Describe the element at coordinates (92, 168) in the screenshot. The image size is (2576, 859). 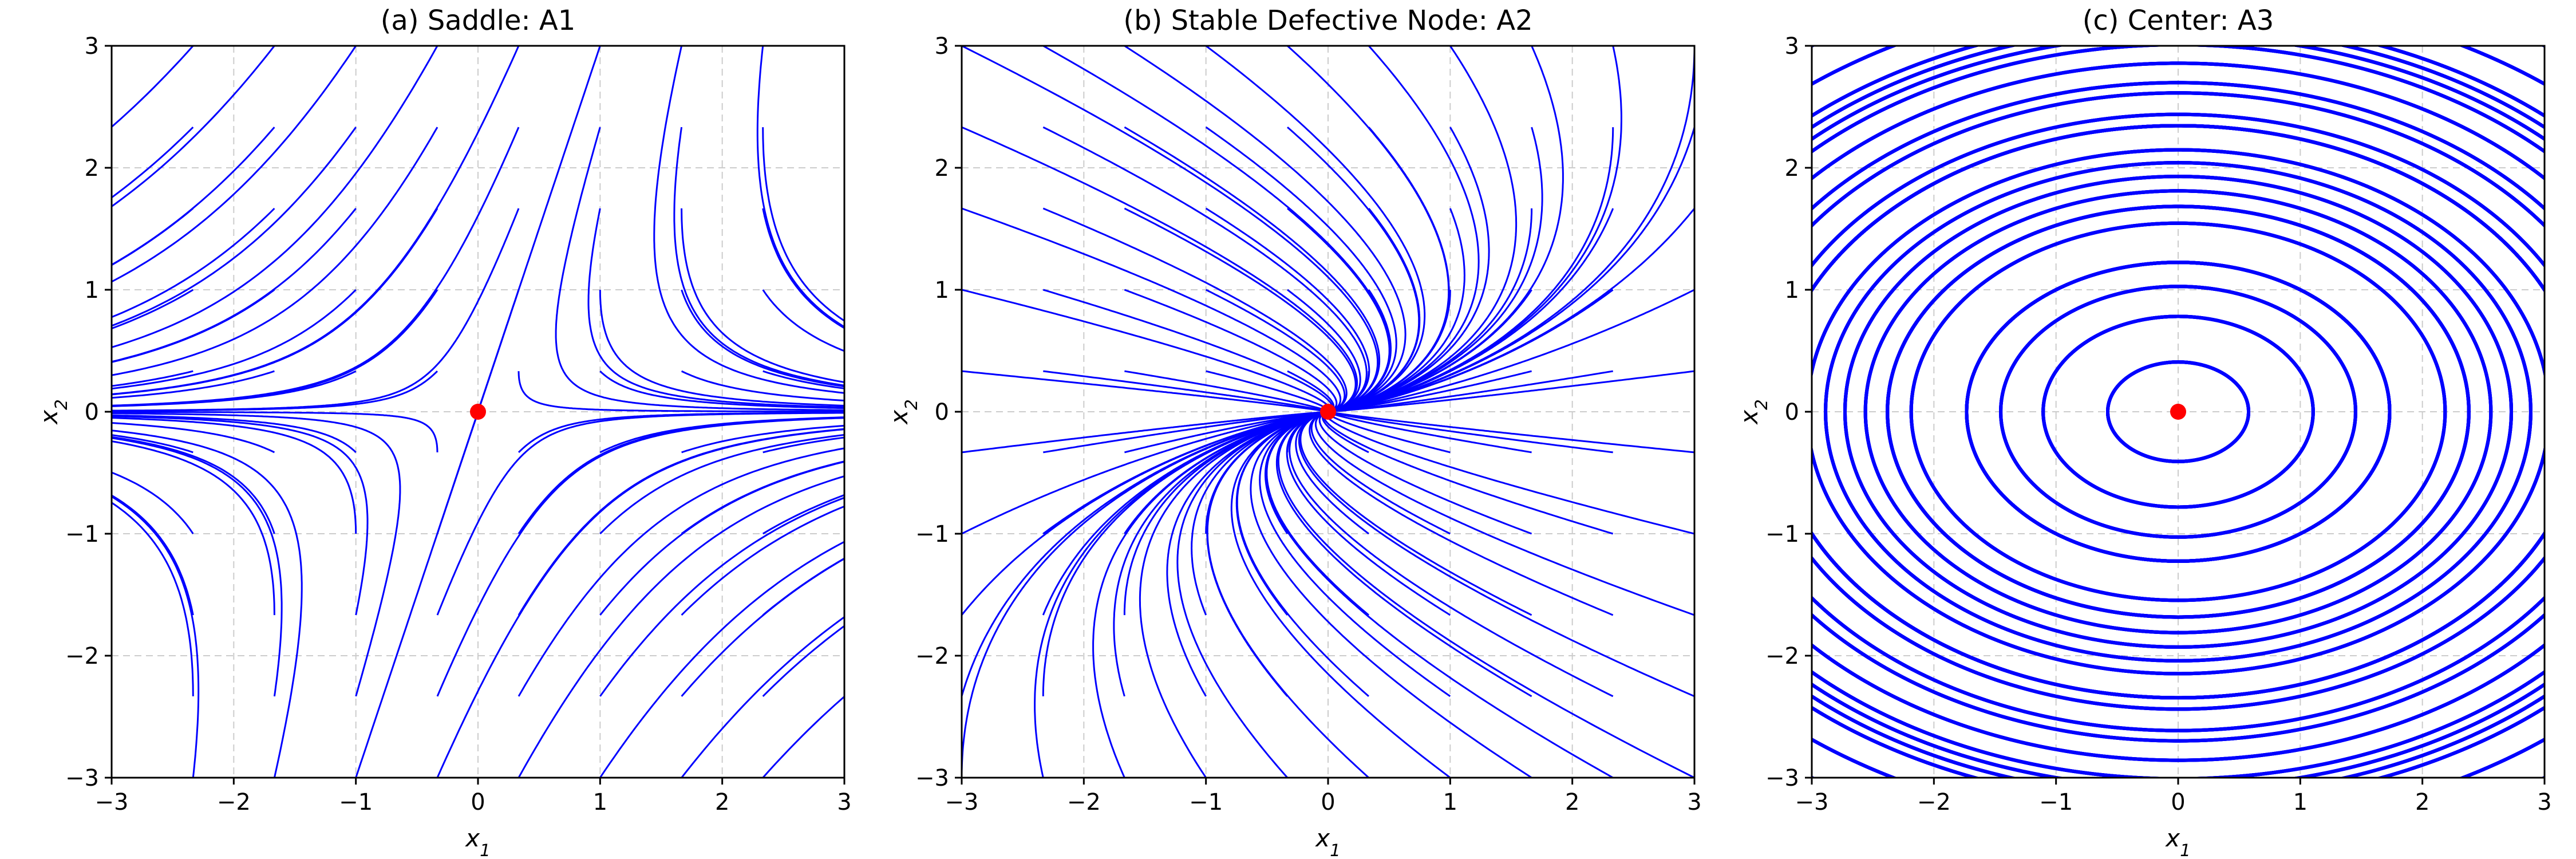
I see `y-tick-label: 2` at that location.